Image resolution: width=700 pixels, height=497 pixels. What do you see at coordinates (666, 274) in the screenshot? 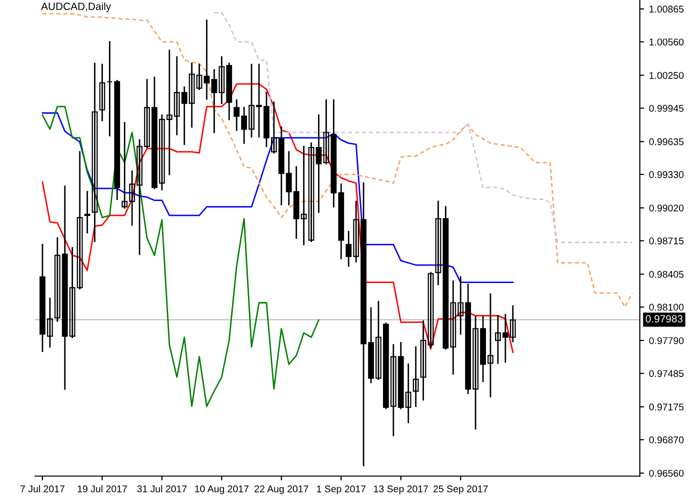
I see `y-tick-label: 0.98405` at bounding box center [666, 274].